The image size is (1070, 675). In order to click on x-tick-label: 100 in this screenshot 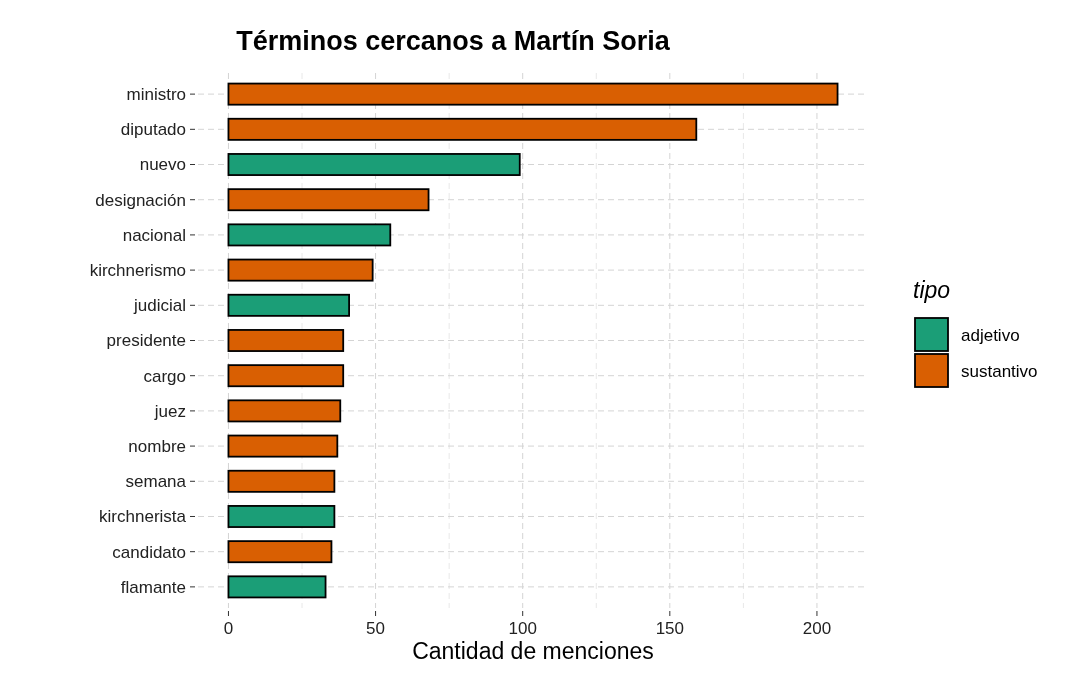, I will do `click(522, 628)`.